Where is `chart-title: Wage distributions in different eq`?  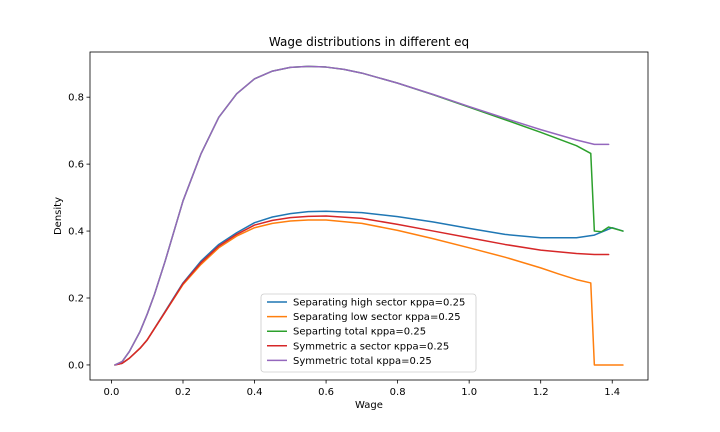 chart-title: Wage distributions in different eq is located at coordinates (369, 42).